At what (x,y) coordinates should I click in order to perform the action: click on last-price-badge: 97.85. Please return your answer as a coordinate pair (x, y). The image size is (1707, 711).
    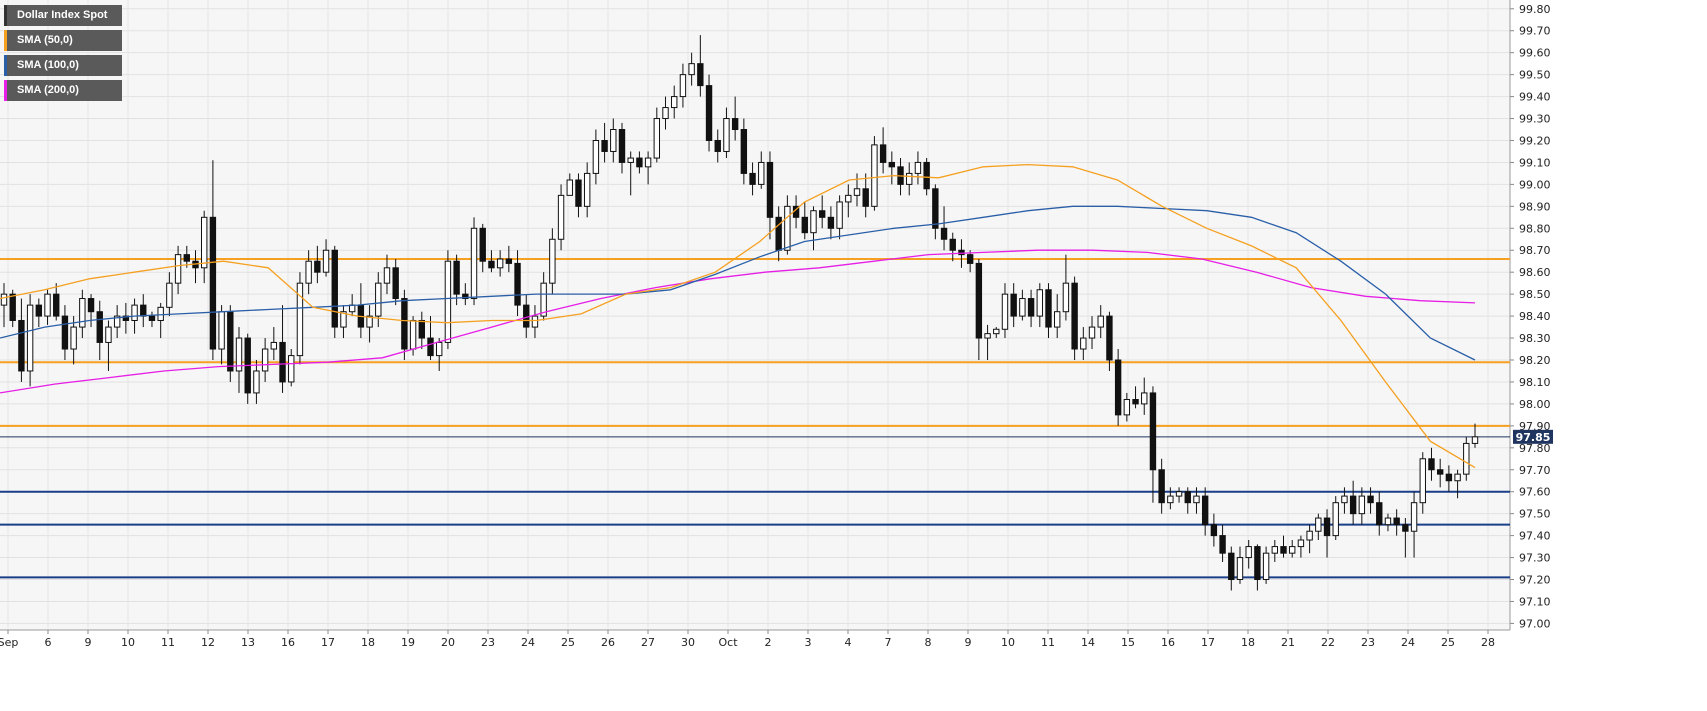
    Looking at the image, I should click on (1533, 436).